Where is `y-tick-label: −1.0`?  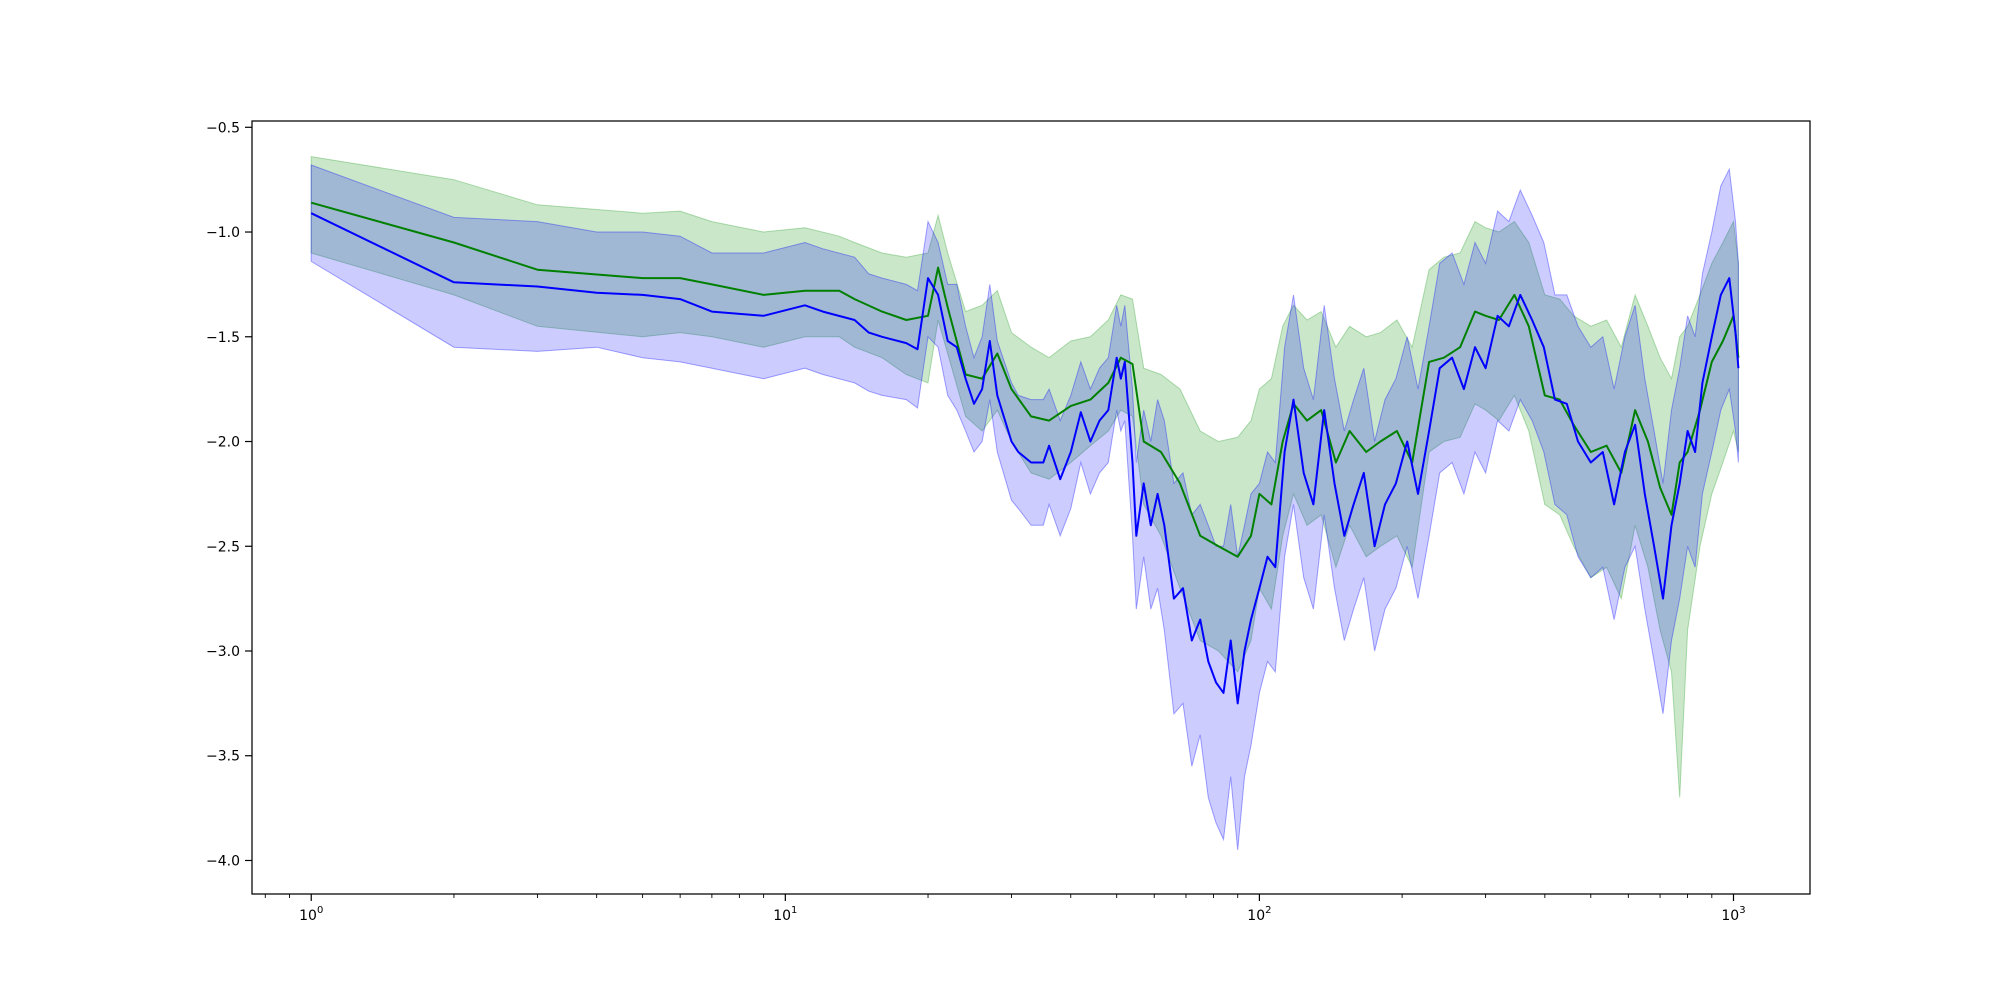
y-tick-label: −1.0 is located at coordinates (223, 233).